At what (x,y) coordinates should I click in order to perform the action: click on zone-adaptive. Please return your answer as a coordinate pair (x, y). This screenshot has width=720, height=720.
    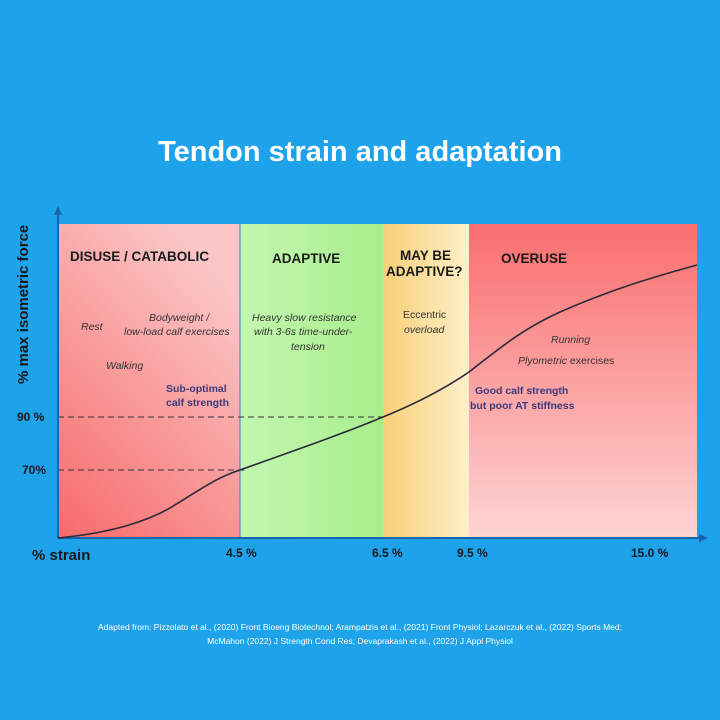
    Looking at the image, I should click on (311, 381).